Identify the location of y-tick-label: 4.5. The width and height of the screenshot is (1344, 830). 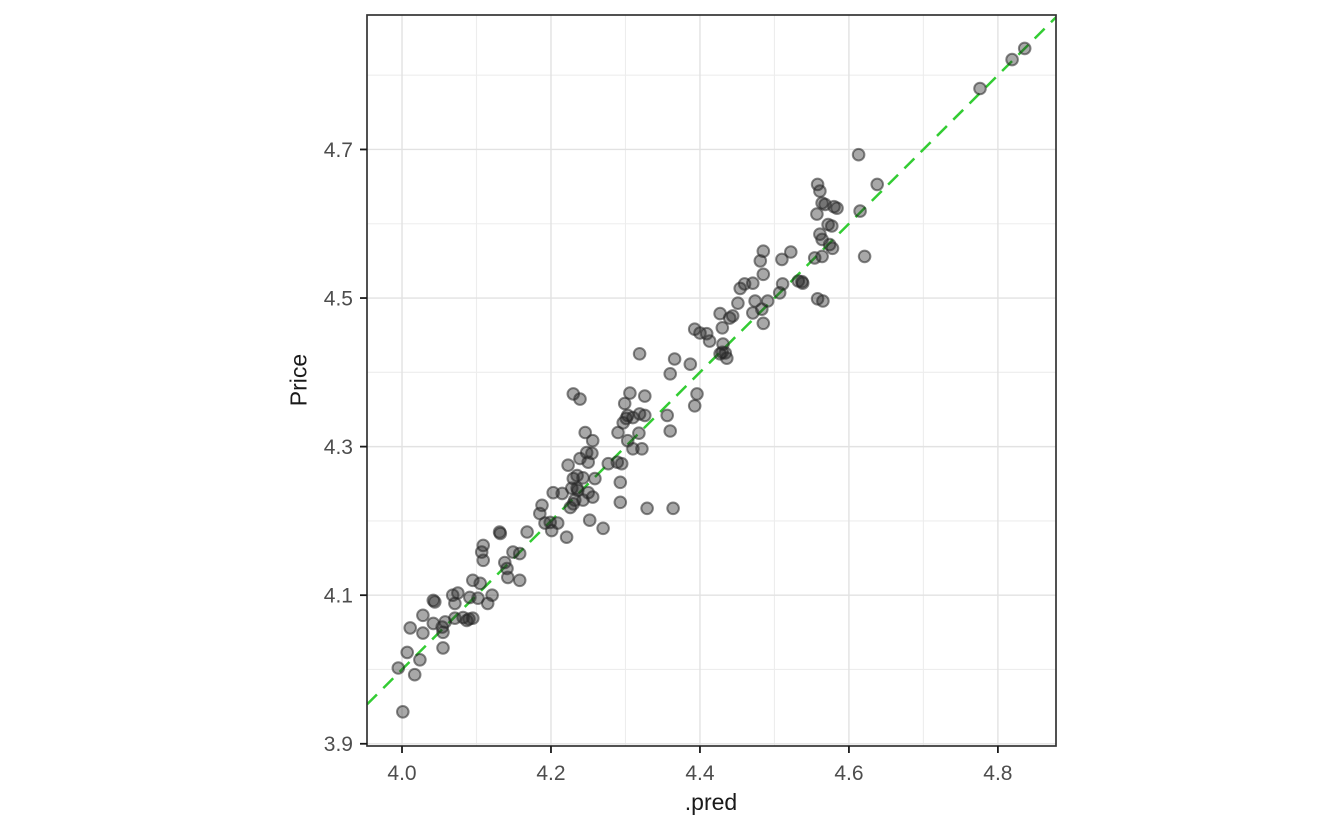
(338, 298).